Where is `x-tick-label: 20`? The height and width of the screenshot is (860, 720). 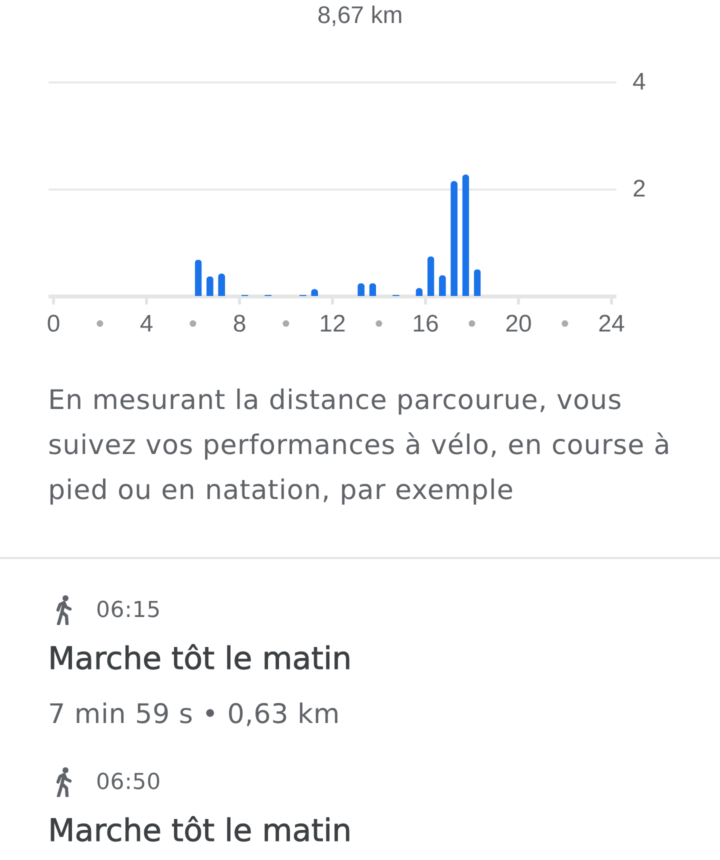
x-tick-label: 20 is located at coordinates (518, 324).